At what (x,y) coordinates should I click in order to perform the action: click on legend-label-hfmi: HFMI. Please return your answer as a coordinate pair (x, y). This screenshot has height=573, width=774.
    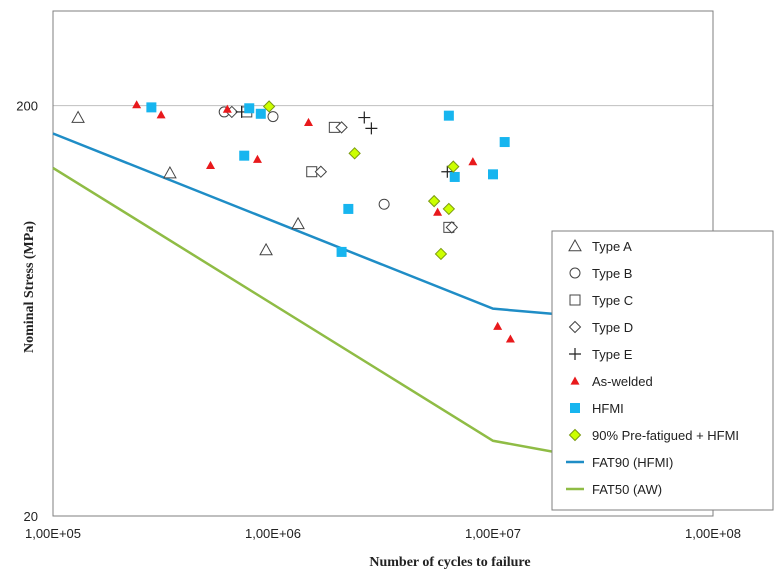
    Looking at the image, I should click on (608, 408).